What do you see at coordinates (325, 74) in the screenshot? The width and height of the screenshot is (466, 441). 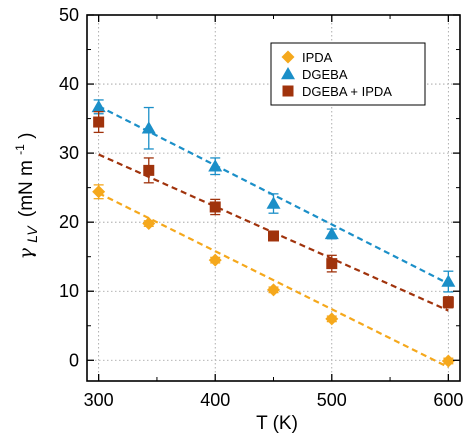 I see `legend-dgeba-label: DGEBA` at bounding box center [325, 74].